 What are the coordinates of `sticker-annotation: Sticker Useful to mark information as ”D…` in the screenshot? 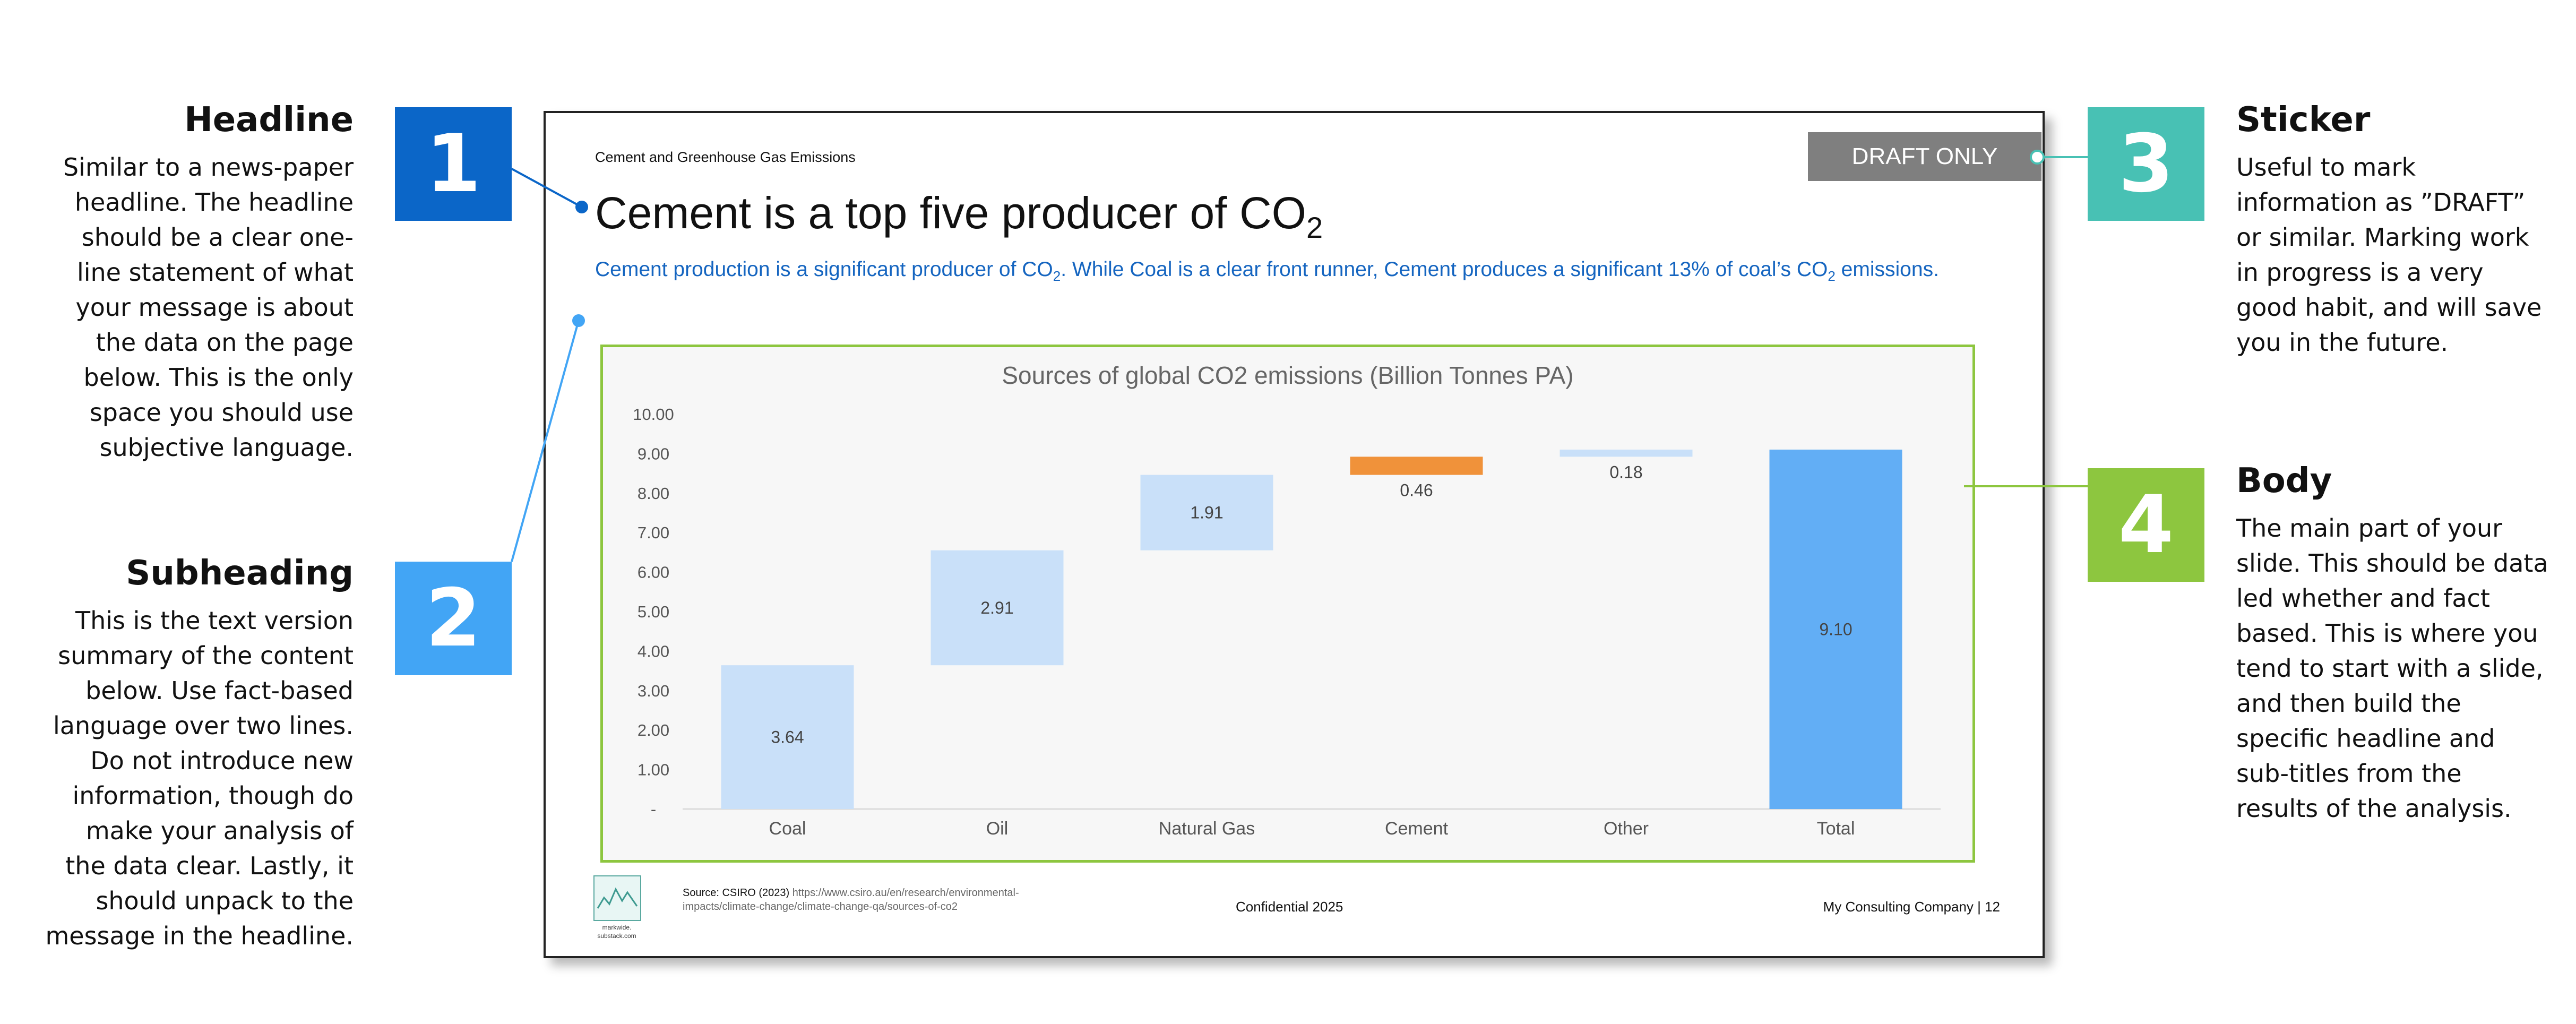 It's located at (2400, 229).